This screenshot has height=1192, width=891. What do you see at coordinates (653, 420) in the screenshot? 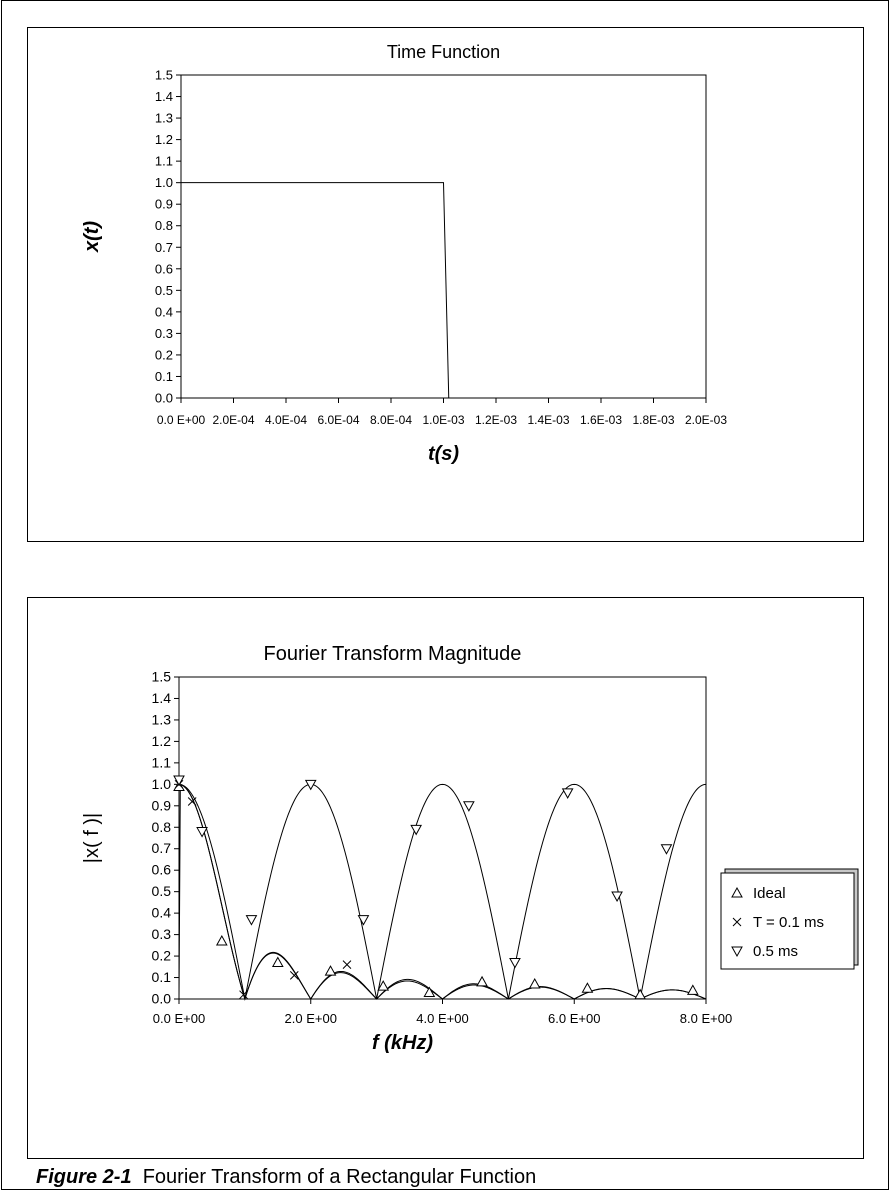
I see `x-tick-label: 1.8E-03` at bounding box center [653, 420].